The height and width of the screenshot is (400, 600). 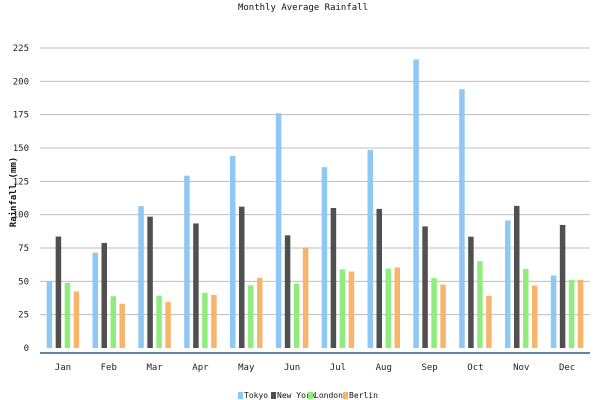 What do you see at coordinates (475, 368) in the screenshot?
I see `x-tick-label: Oct` at bounding box center [475, 368].